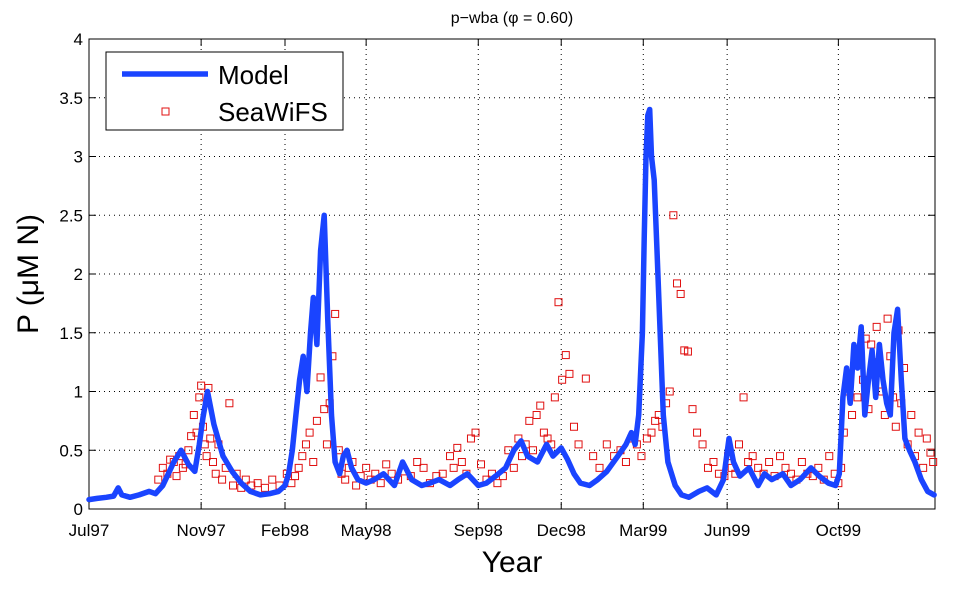  I want to click on x-tick-label: Jun99, so click(727, 530).